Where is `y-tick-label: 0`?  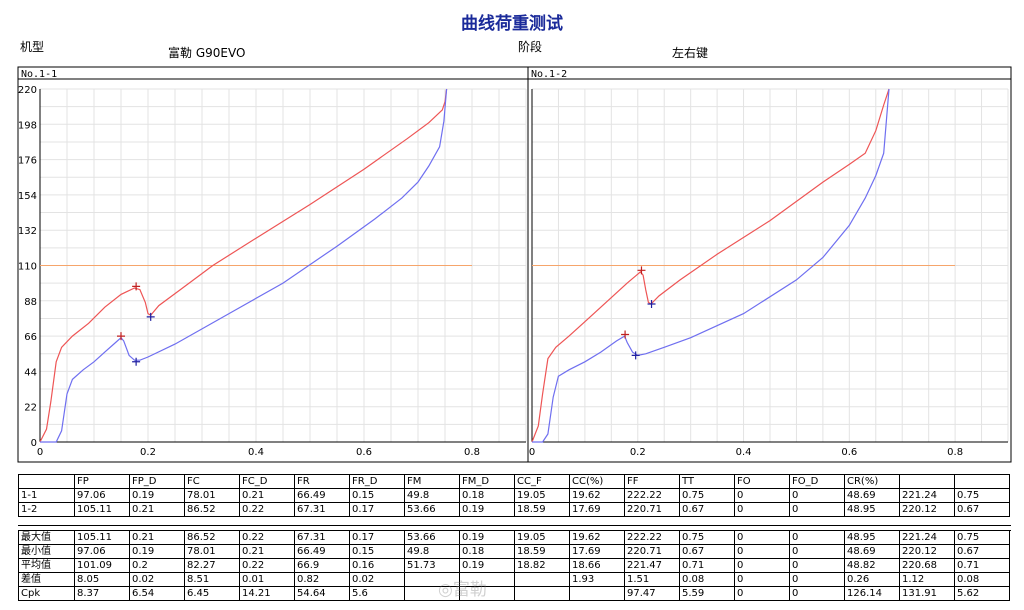 y-tick-label: 0 is located at coordinates (34, 443).